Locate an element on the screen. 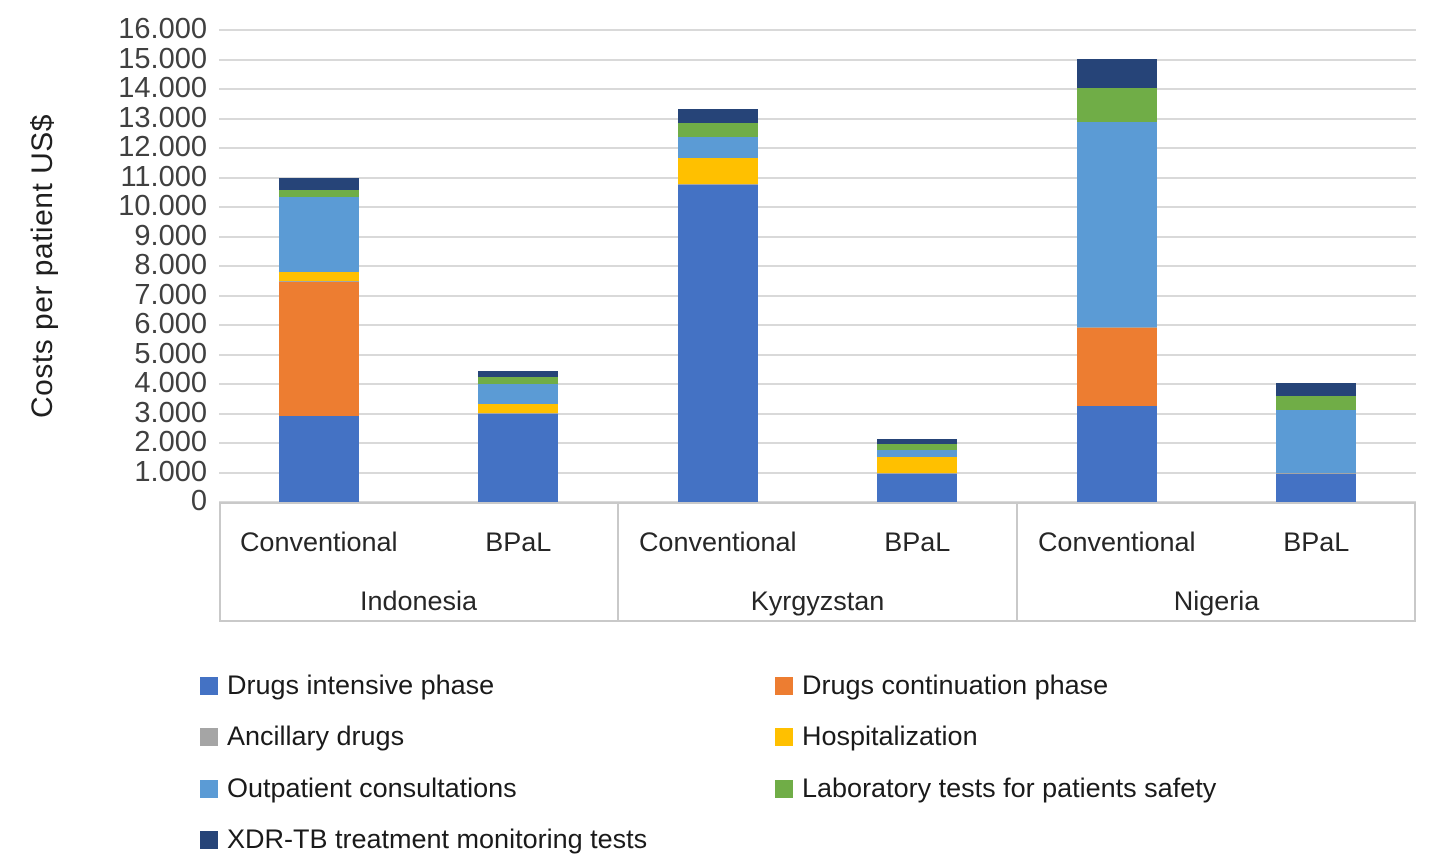  y-tick-label: 11.000 is located at coordinates (163, 176).